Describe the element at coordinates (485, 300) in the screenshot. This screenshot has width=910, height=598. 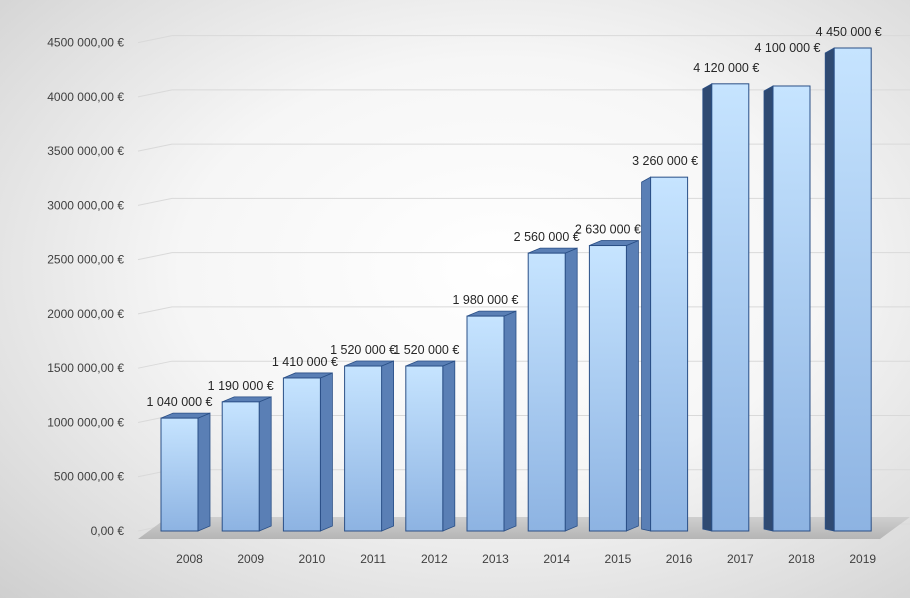
I see `data-label: 1 980 000 €` at that location.